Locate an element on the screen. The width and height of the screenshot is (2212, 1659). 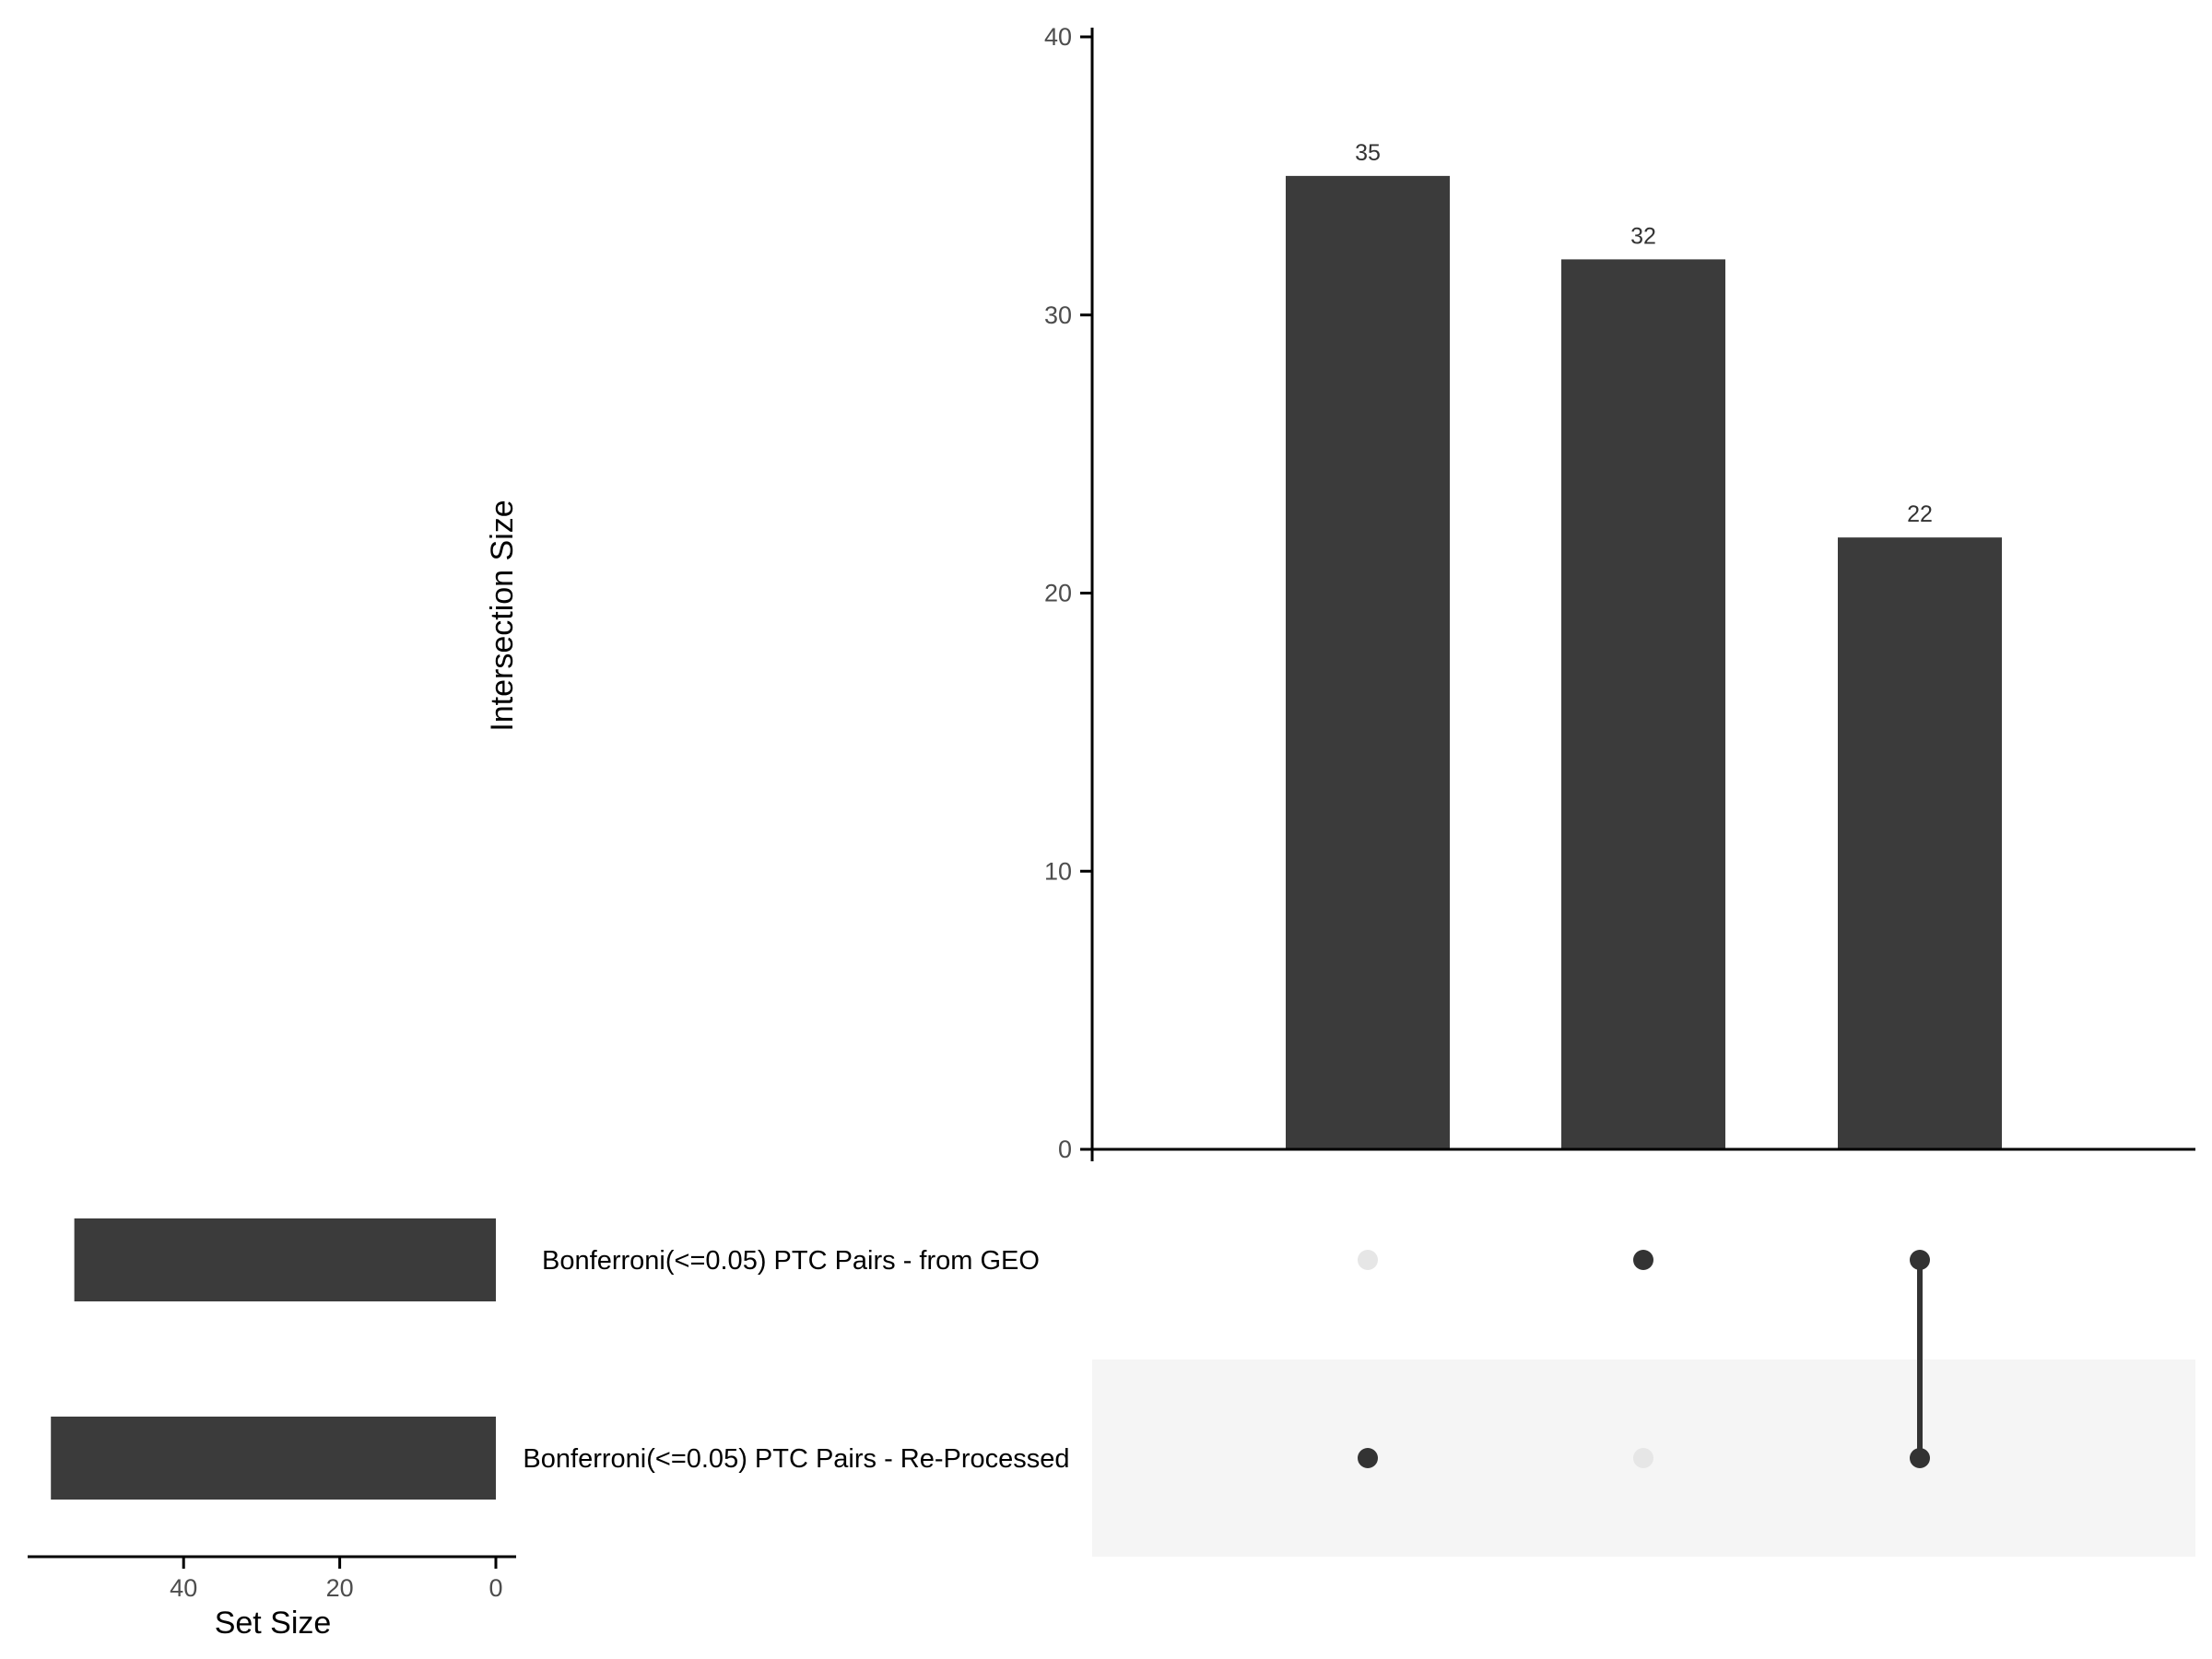
y-axis-title: Intersection Size is located at coordinates (502, 615).